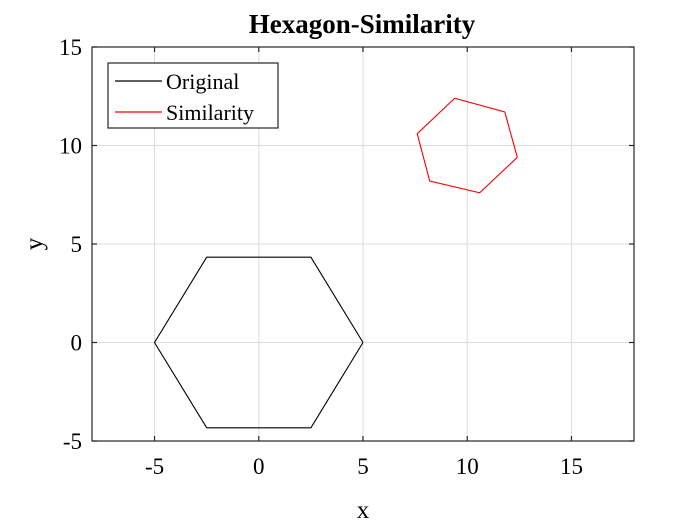 The width and height of the screenshot is (700, 525). I want to click on chart-title: Hexagon-Similarity, so click(362, 24).